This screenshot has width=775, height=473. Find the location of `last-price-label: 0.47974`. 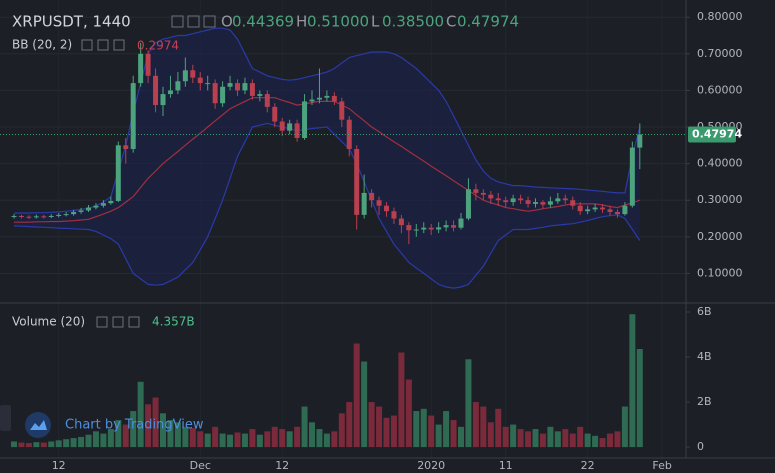

last-price-label: 0.47974 is located at coordinates (717, 133).